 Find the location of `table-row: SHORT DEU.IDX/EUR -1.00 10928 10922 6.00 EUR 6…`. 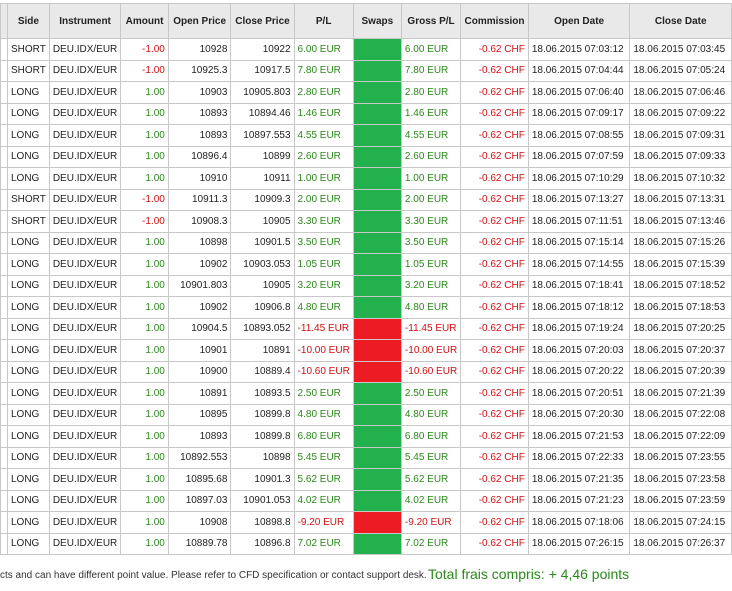

table-row: SHORT DEU.IDX/EUR -1.00 10928 10922 6.00 EUR 6… is located at coordinates (366, 49).